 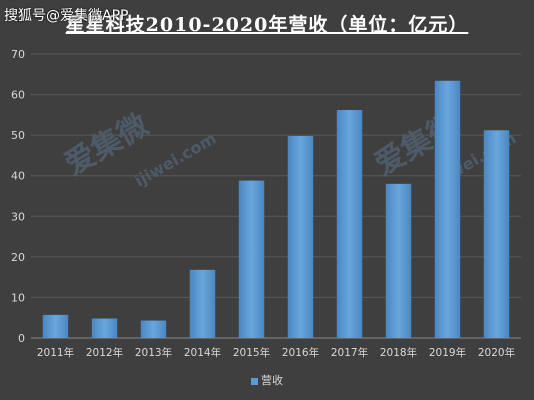 What do you see at coordinates (254, 381) in the screenshot?
I see `legend-swatch` at bounding box center [254, 381].